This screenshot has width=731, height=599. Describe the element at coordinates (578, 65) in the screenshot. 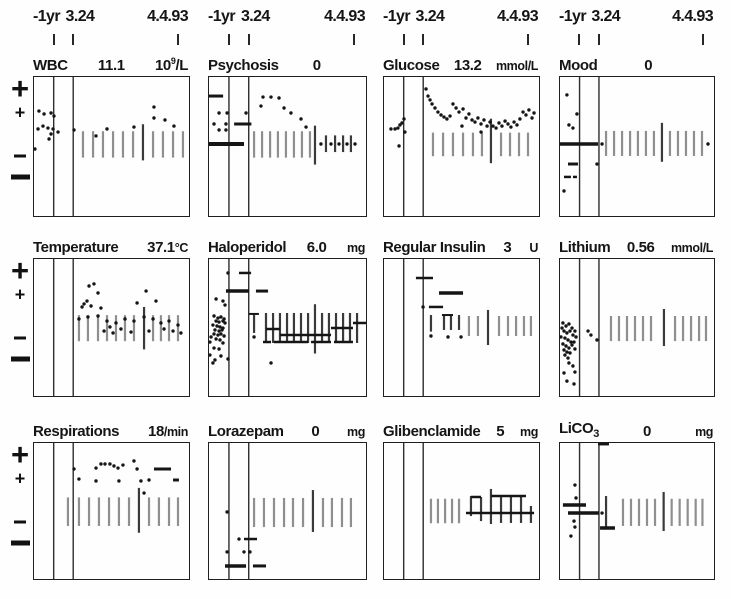

I see `panel-name: Mood` at that location.